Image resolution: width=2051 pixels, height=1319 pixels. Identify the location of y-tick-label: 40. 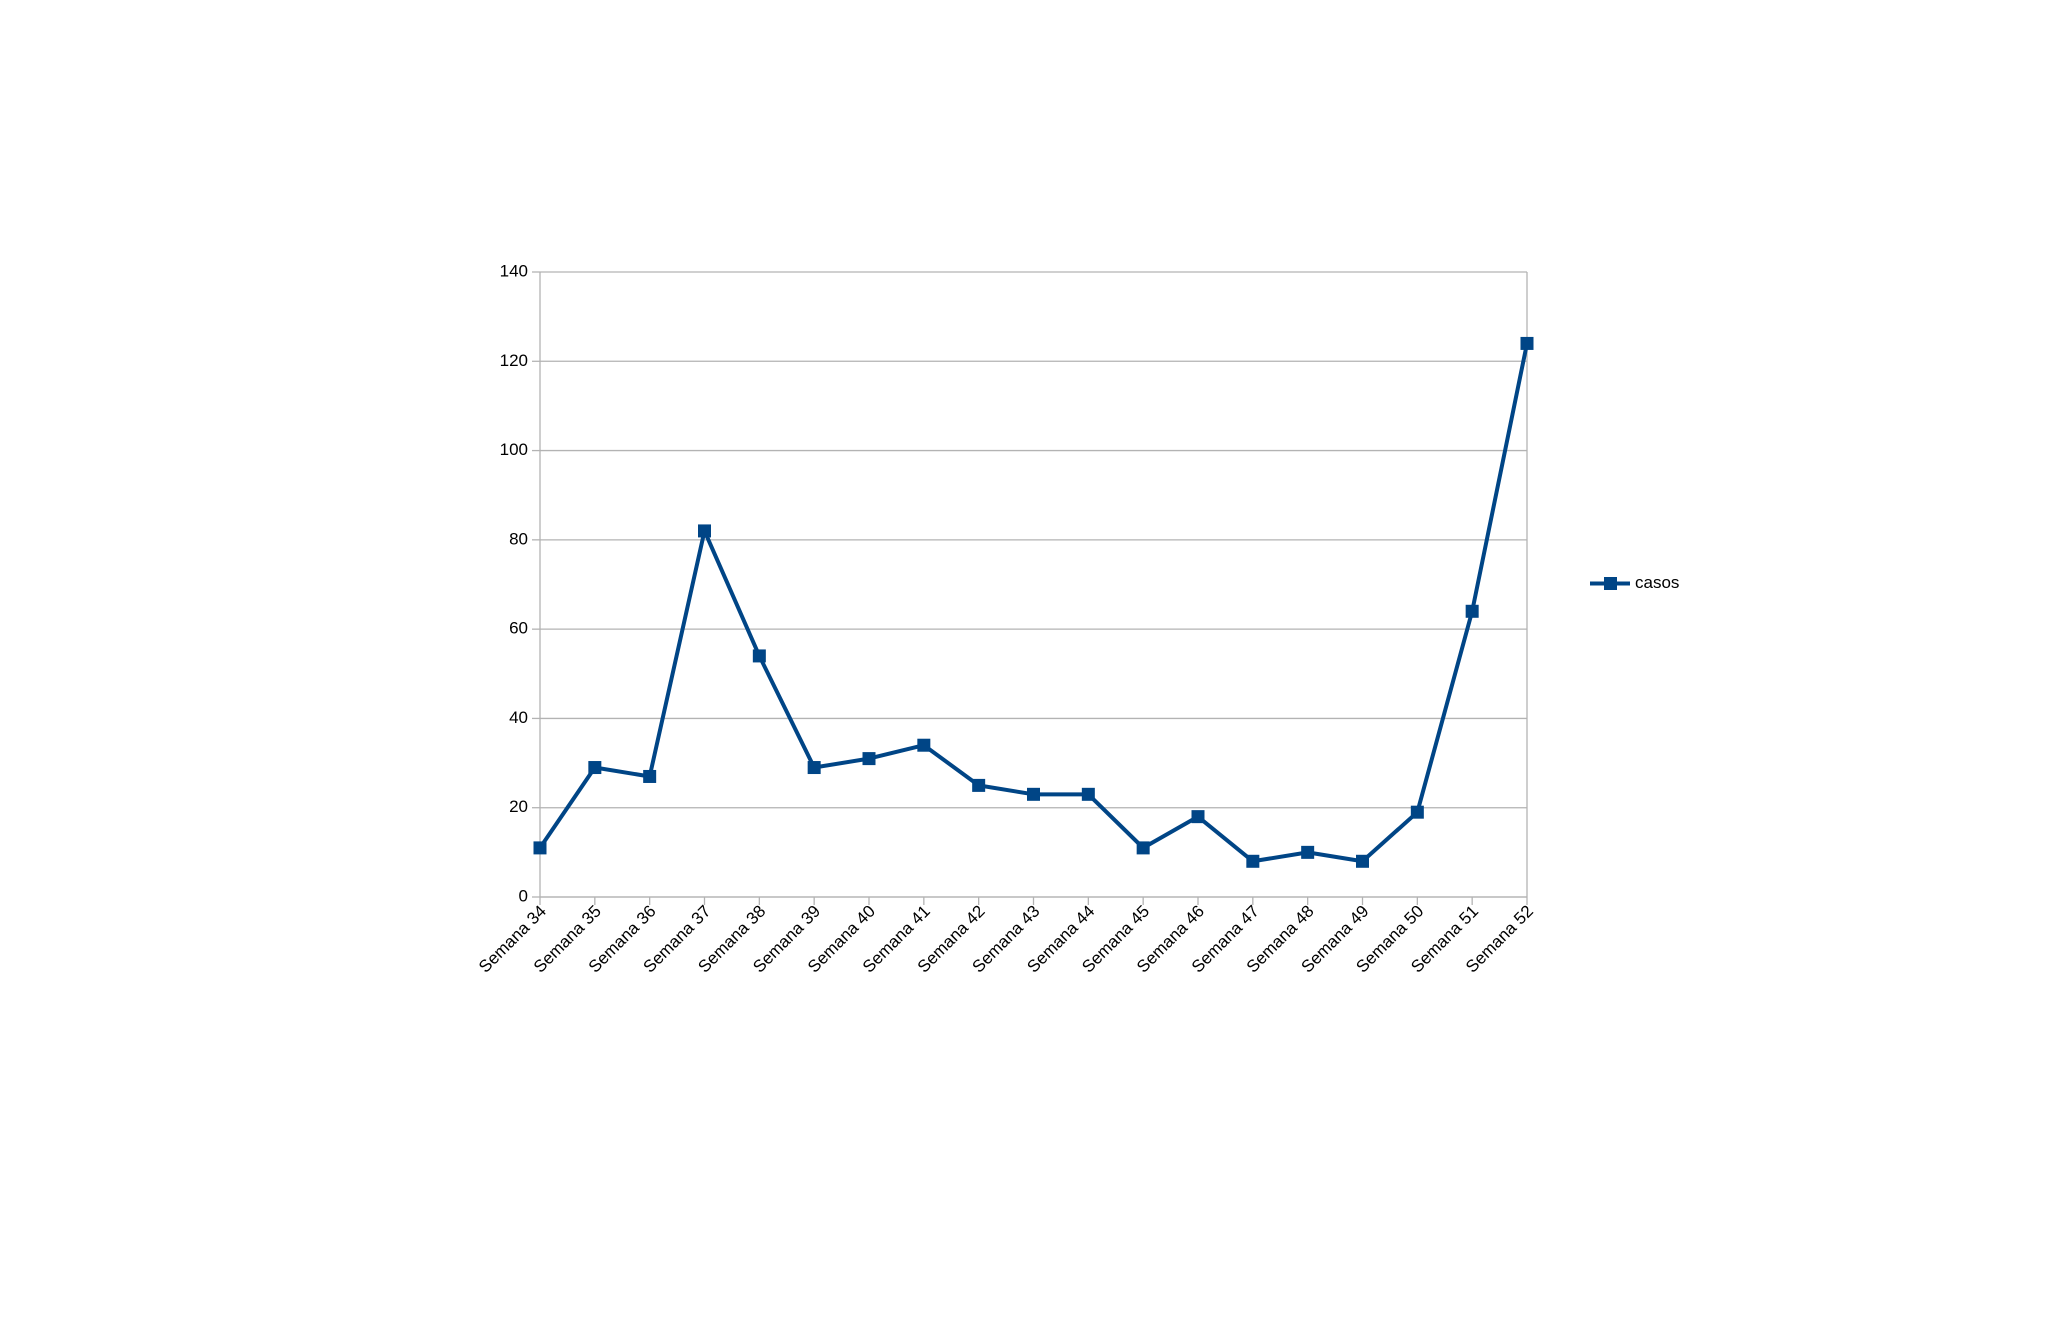
(518, 717).